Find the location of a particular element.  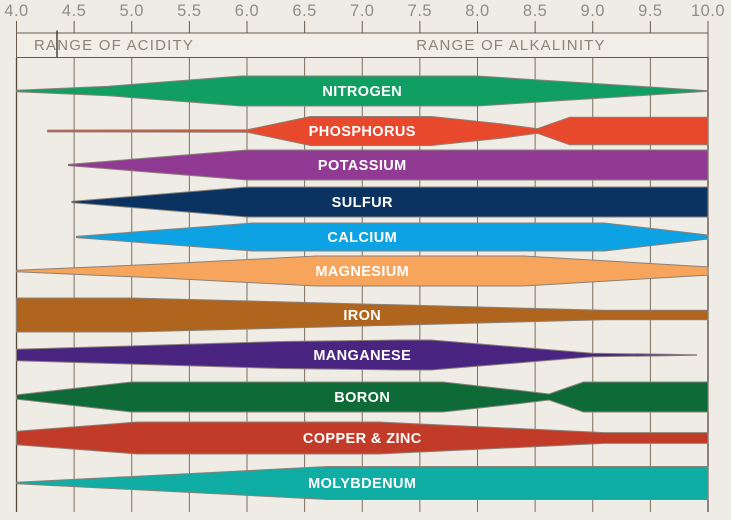

ribbon-sulfur is located at coordinates (390, 202).